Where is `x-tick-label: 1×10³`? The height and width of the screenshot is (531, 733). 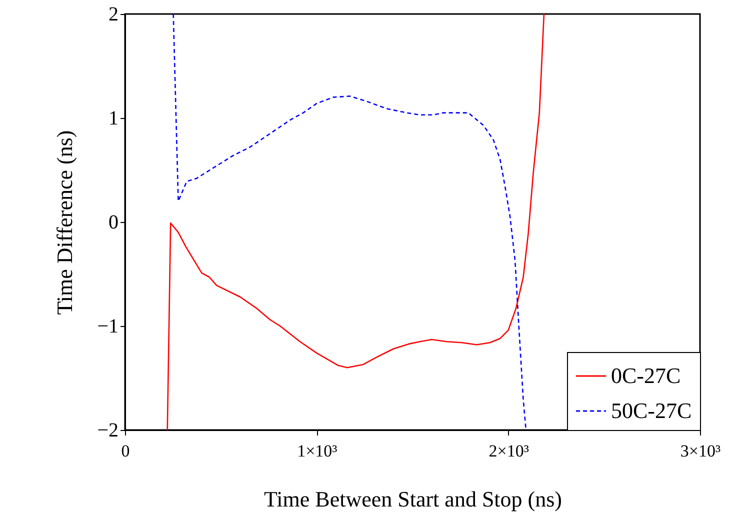
x-tick-label: 1×10³ is located at coordinates (317, 451).